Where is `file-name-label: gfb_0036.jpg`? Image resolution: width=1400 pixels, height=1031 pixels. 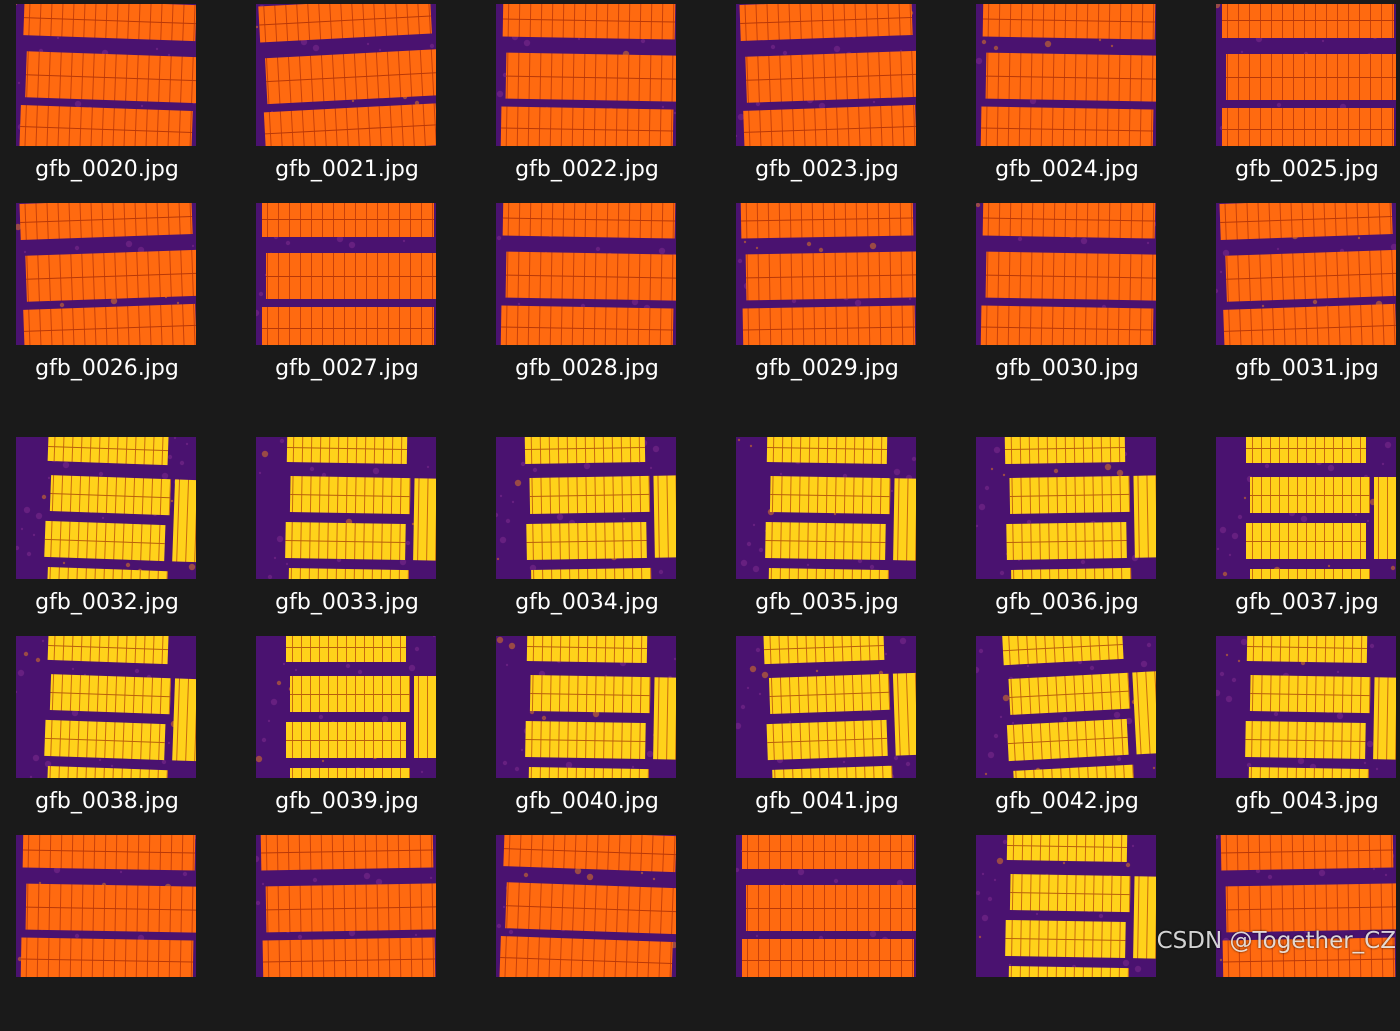 file-name-label: gfb_0036.jpg is located at coordinates (1067, 602).